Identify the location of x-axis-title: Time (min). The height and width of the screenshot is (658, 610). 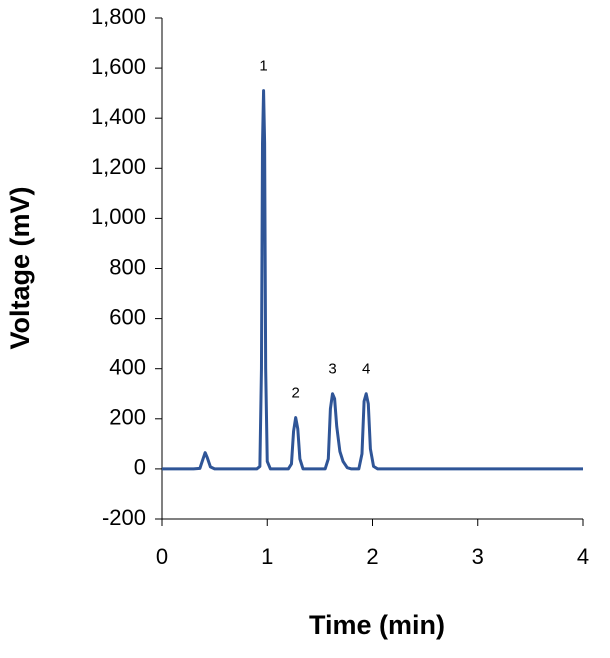
(377, 625).